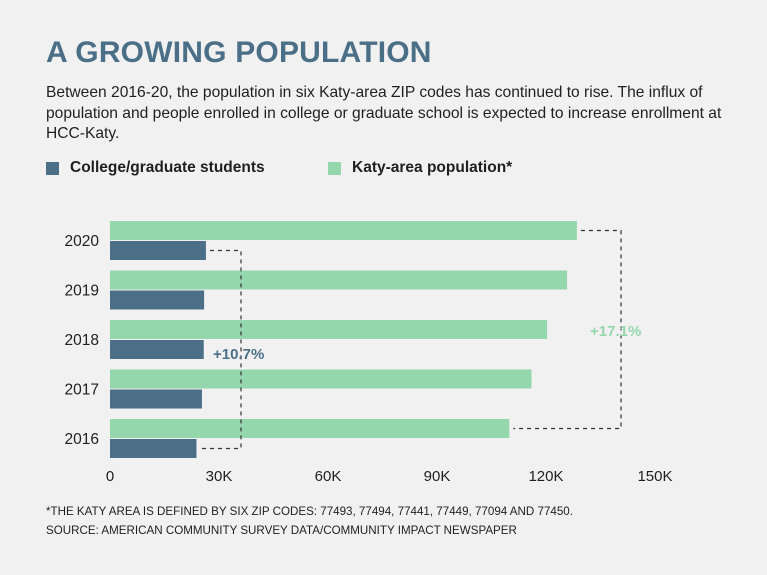  Describe the element at coordinates (321, 379) in the screenshot. I see `bar-population-2017` at that location.